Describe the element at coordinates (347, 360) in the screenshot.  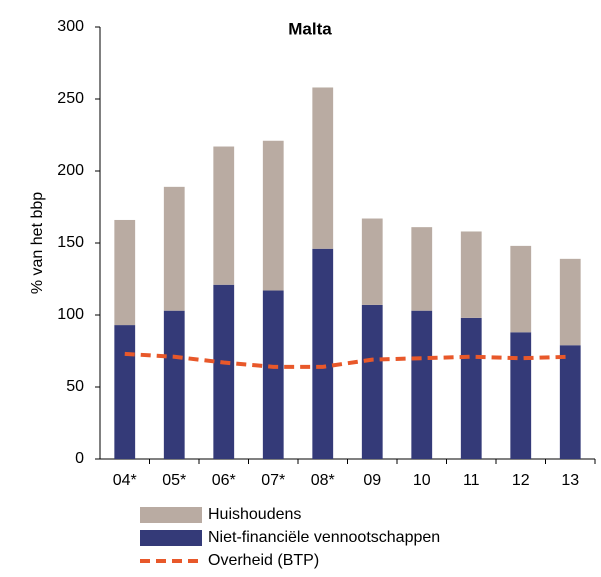
I see `line-series` at that location.